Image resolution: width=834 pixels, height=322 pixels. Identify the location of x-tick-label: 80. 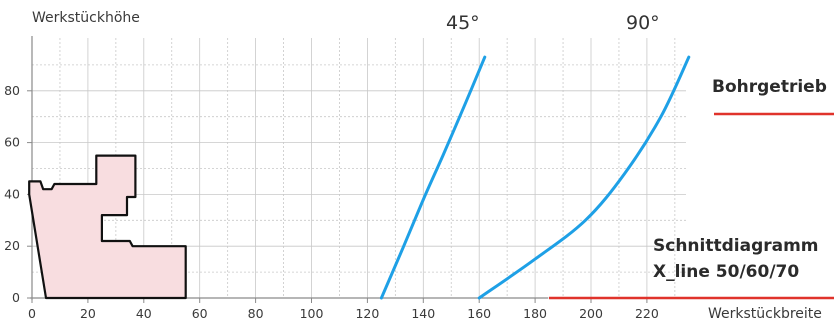
(256, 313).